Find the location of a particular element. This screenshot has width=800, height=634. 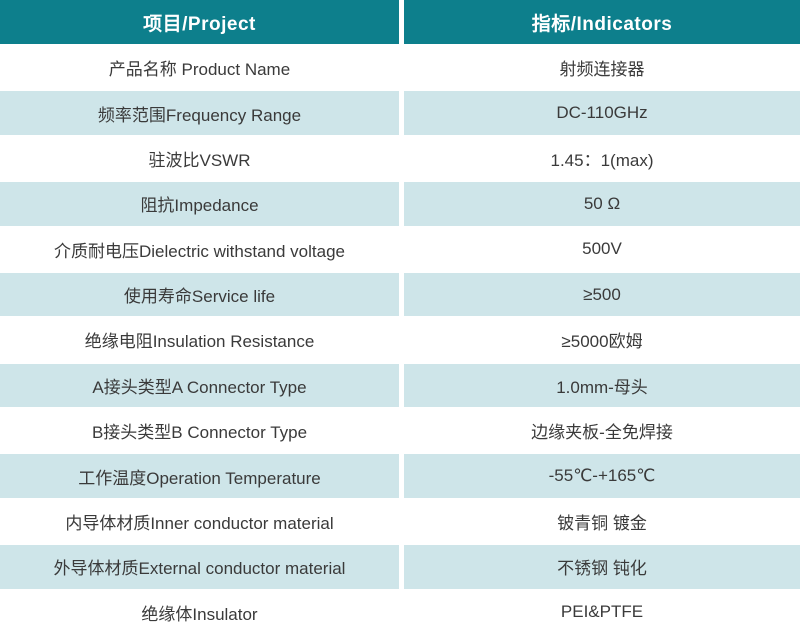

table-cell-indicator: 铍青铜 镀金 is located at coordinates (602, 521).